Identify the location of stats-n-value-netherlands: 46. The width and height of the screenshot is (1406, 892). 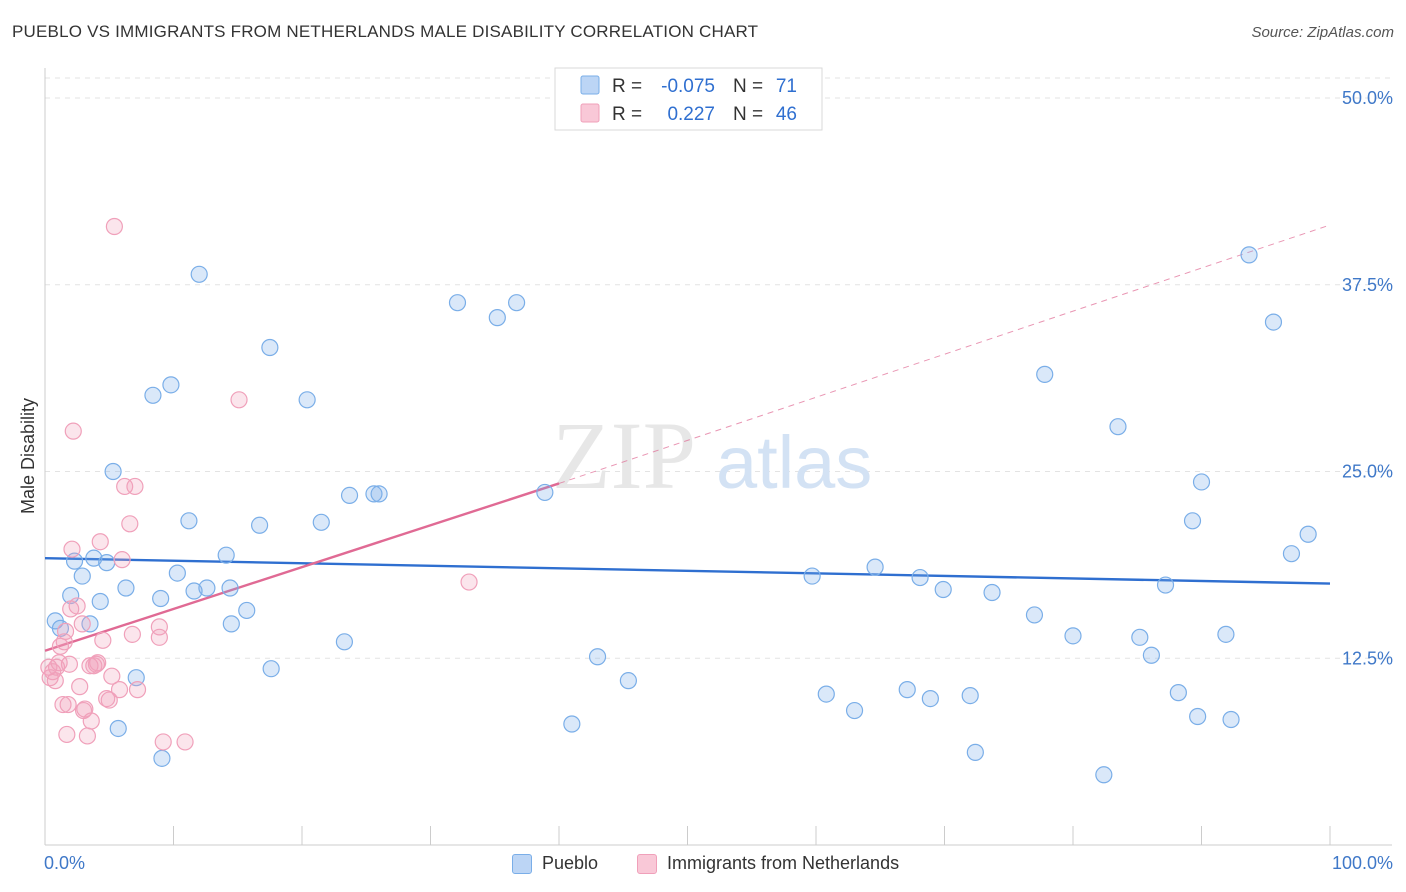
(786, 114).